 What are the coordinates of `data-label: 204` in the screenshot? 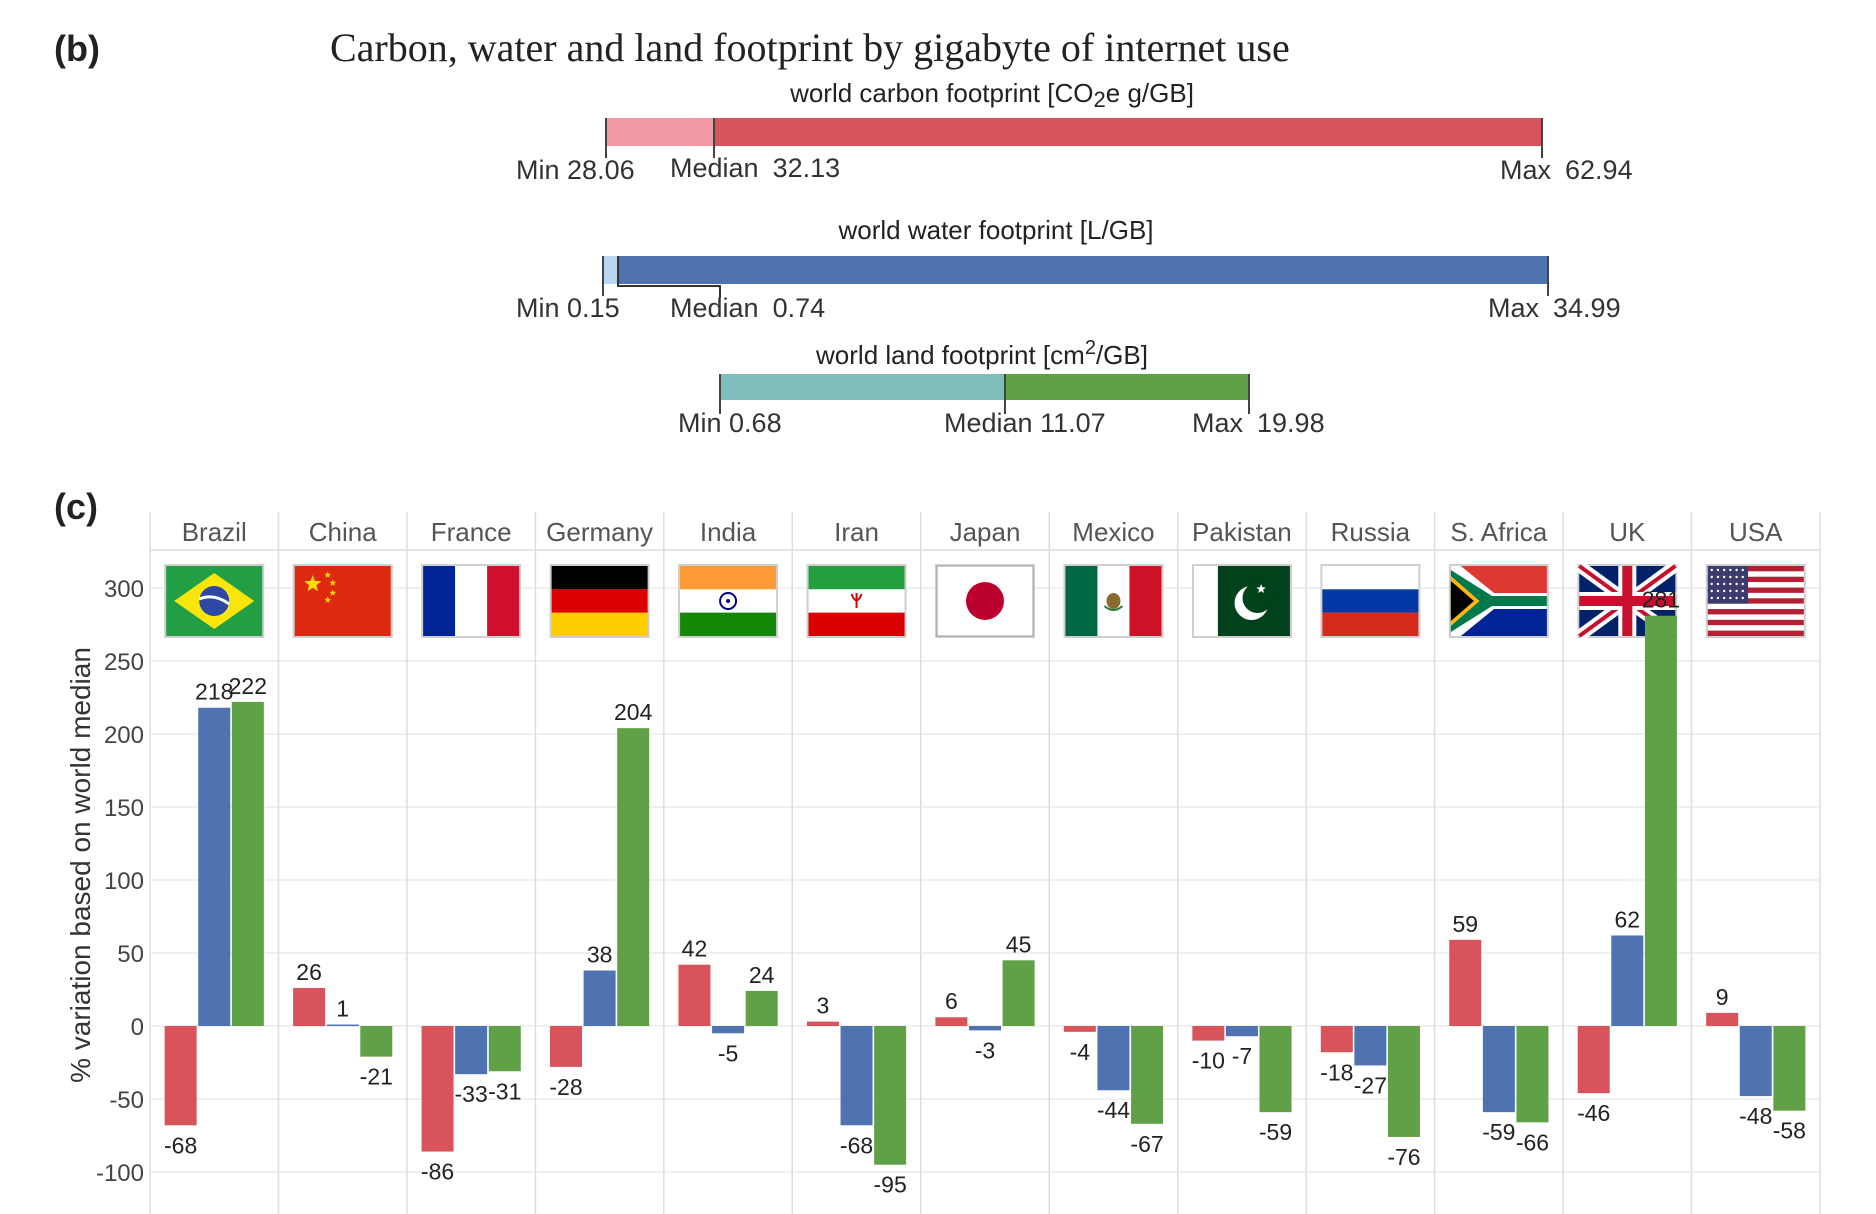 It's located at (633, 712).